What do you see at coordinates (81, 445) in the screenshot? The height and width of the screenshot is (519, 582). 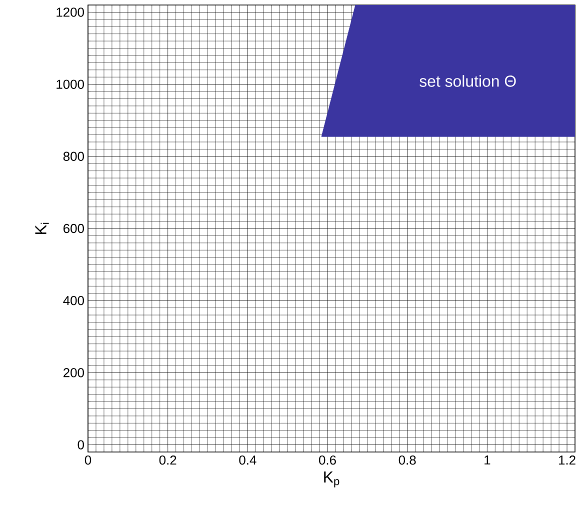 I see `y-tick-label: 0` at bounding box center [81, 445].